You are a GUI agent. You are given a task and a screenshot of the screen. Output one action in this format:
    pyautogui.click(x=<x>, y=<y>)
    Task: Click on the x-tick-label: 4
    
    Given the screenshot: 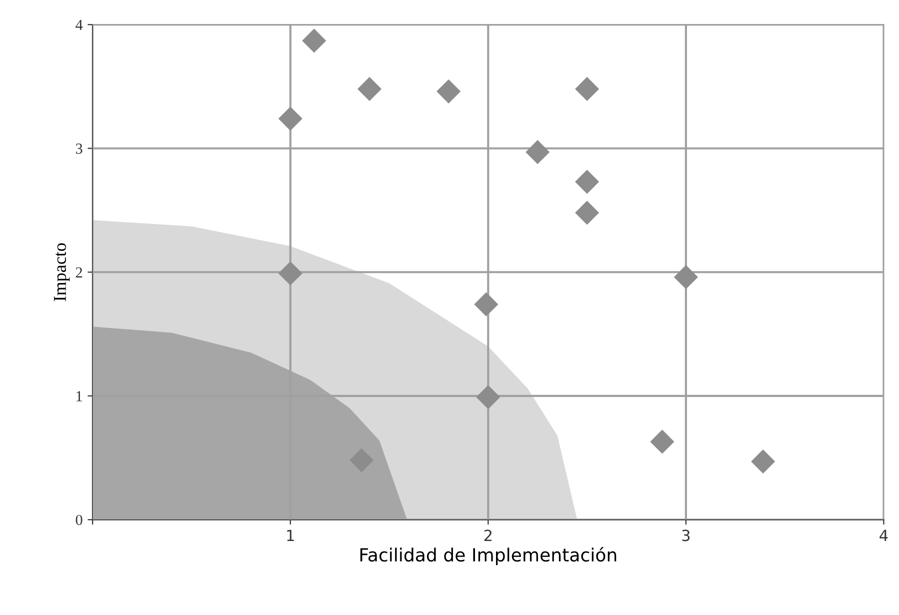 What is the action you would take?
    pyautogui.click(x=884, y=536)
    